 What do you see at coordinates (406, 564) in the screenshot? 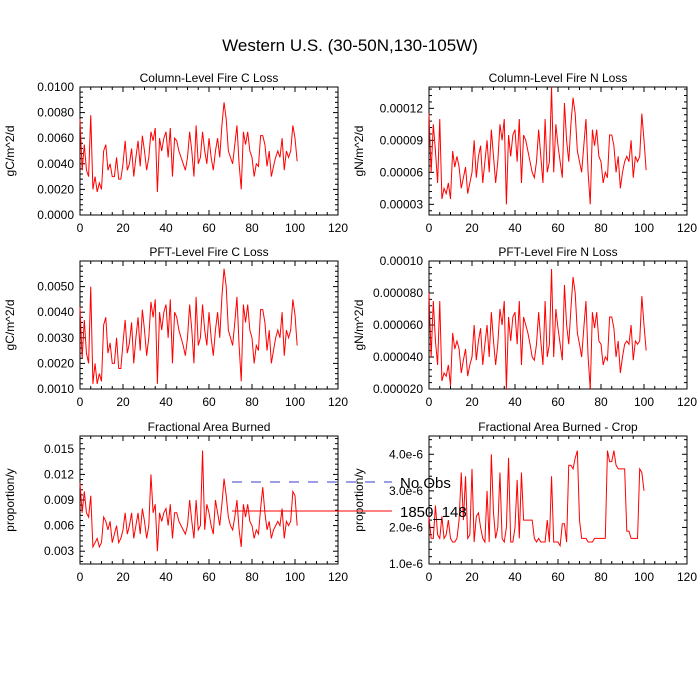
I see `y-tick-label: 1.0e-6` at bounding box center [406, 564].